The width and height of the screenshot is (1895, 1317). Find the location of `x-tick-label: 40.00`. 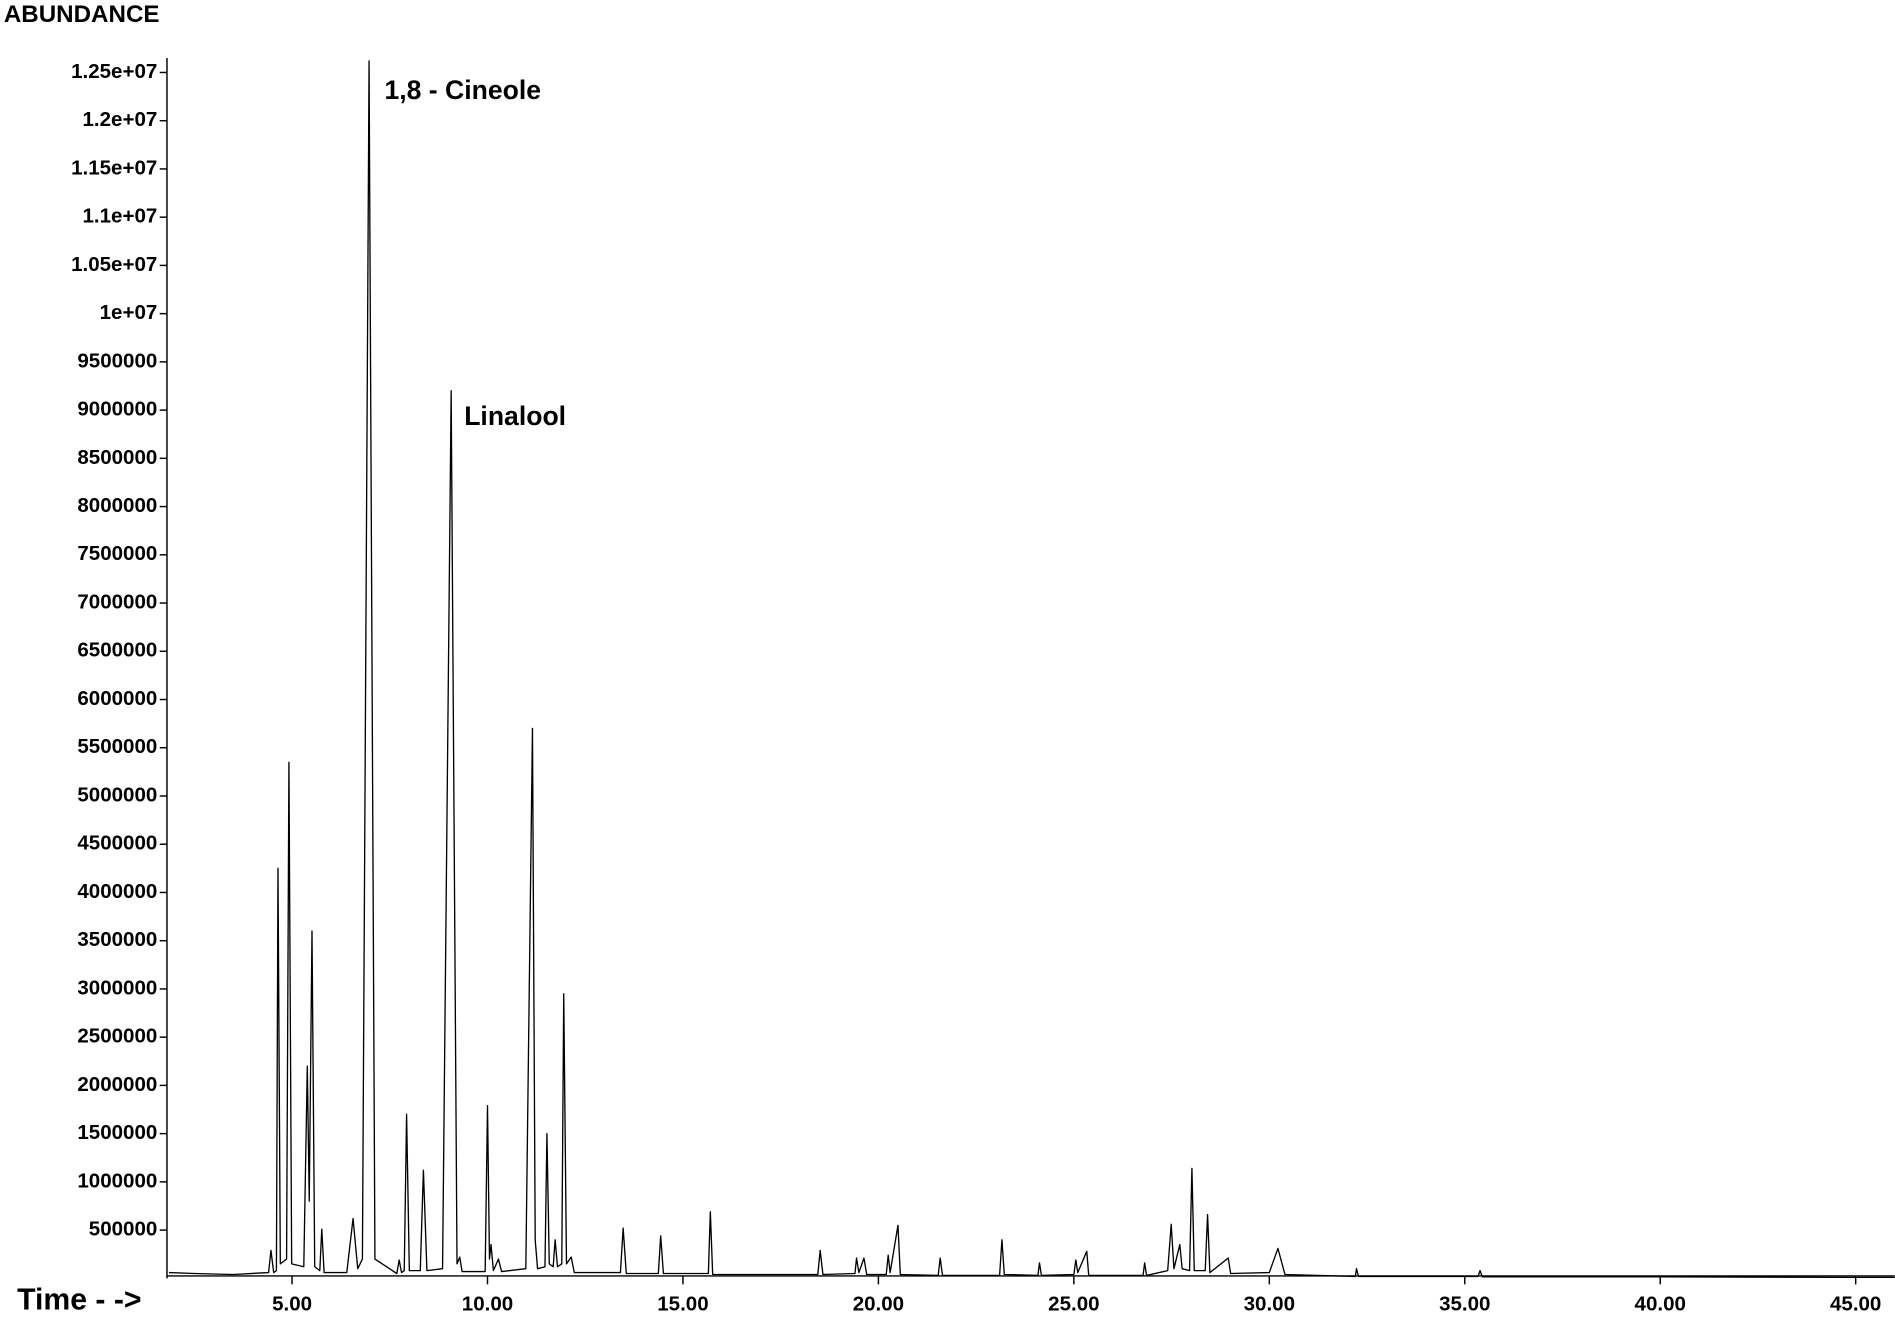

x-tick-label: 40.00 is located at coordinates (1660, 1303).